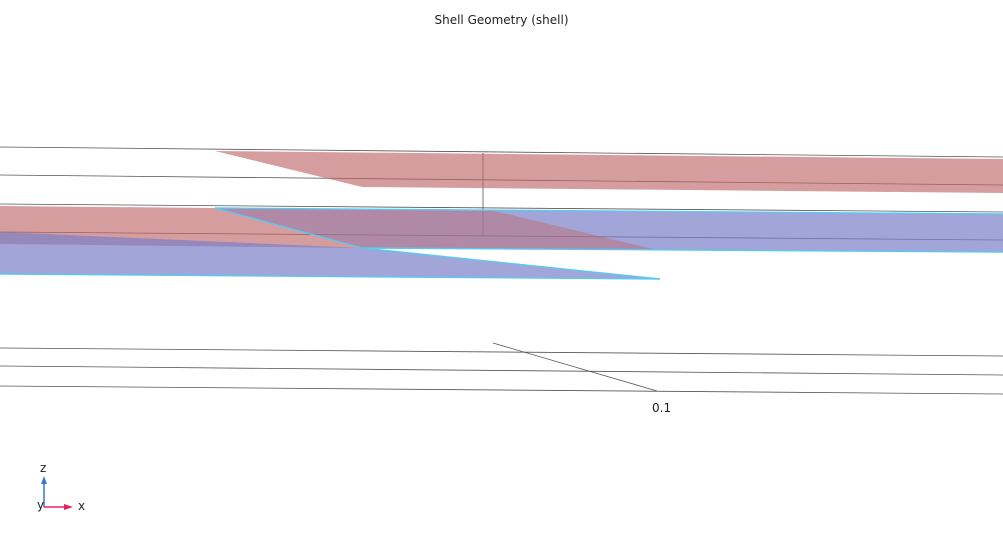 The height and width of the screenshot is (551, 1003). Describe the element at coordinates (436, 229) in the screenshot. I see `red-shell-overlap` at that location.